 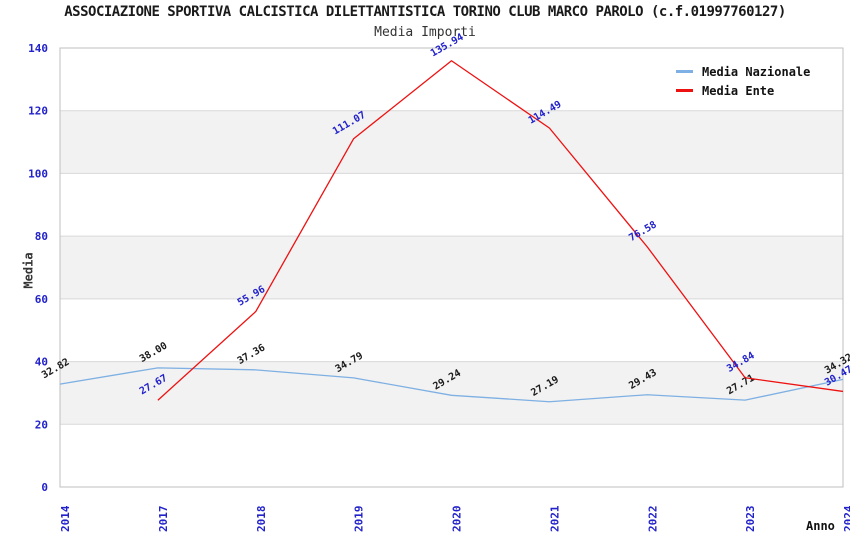 I want to click on y-tick-label: 100, so click(x=38, y=173).